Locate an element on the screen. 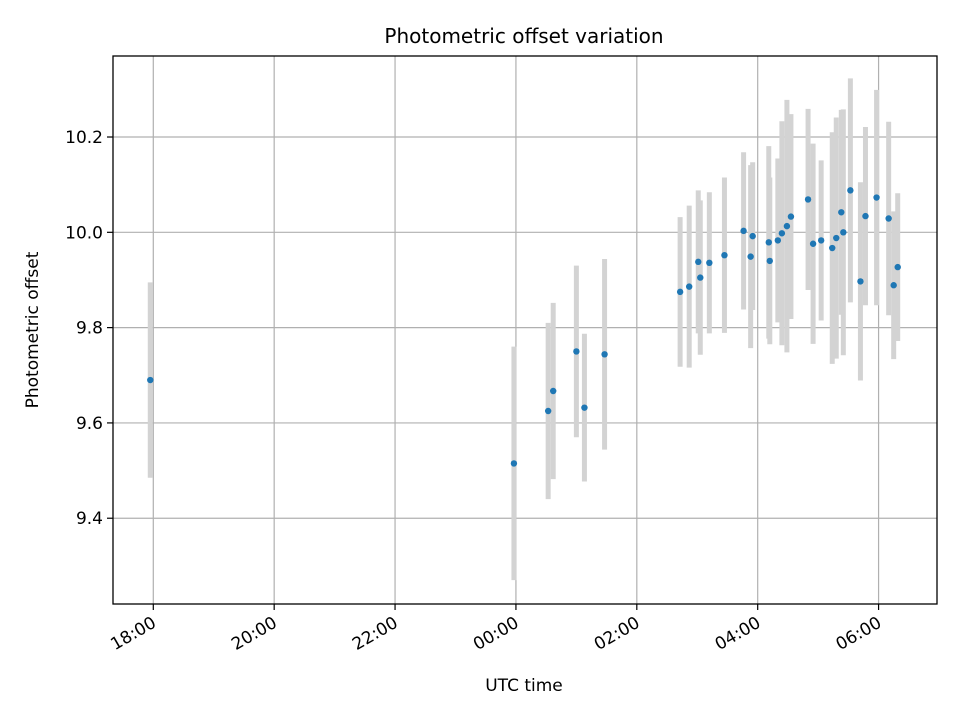 This screenshot has height=724, width=960. x-tick-label: 06:00 is located at coordinates (859, 634).